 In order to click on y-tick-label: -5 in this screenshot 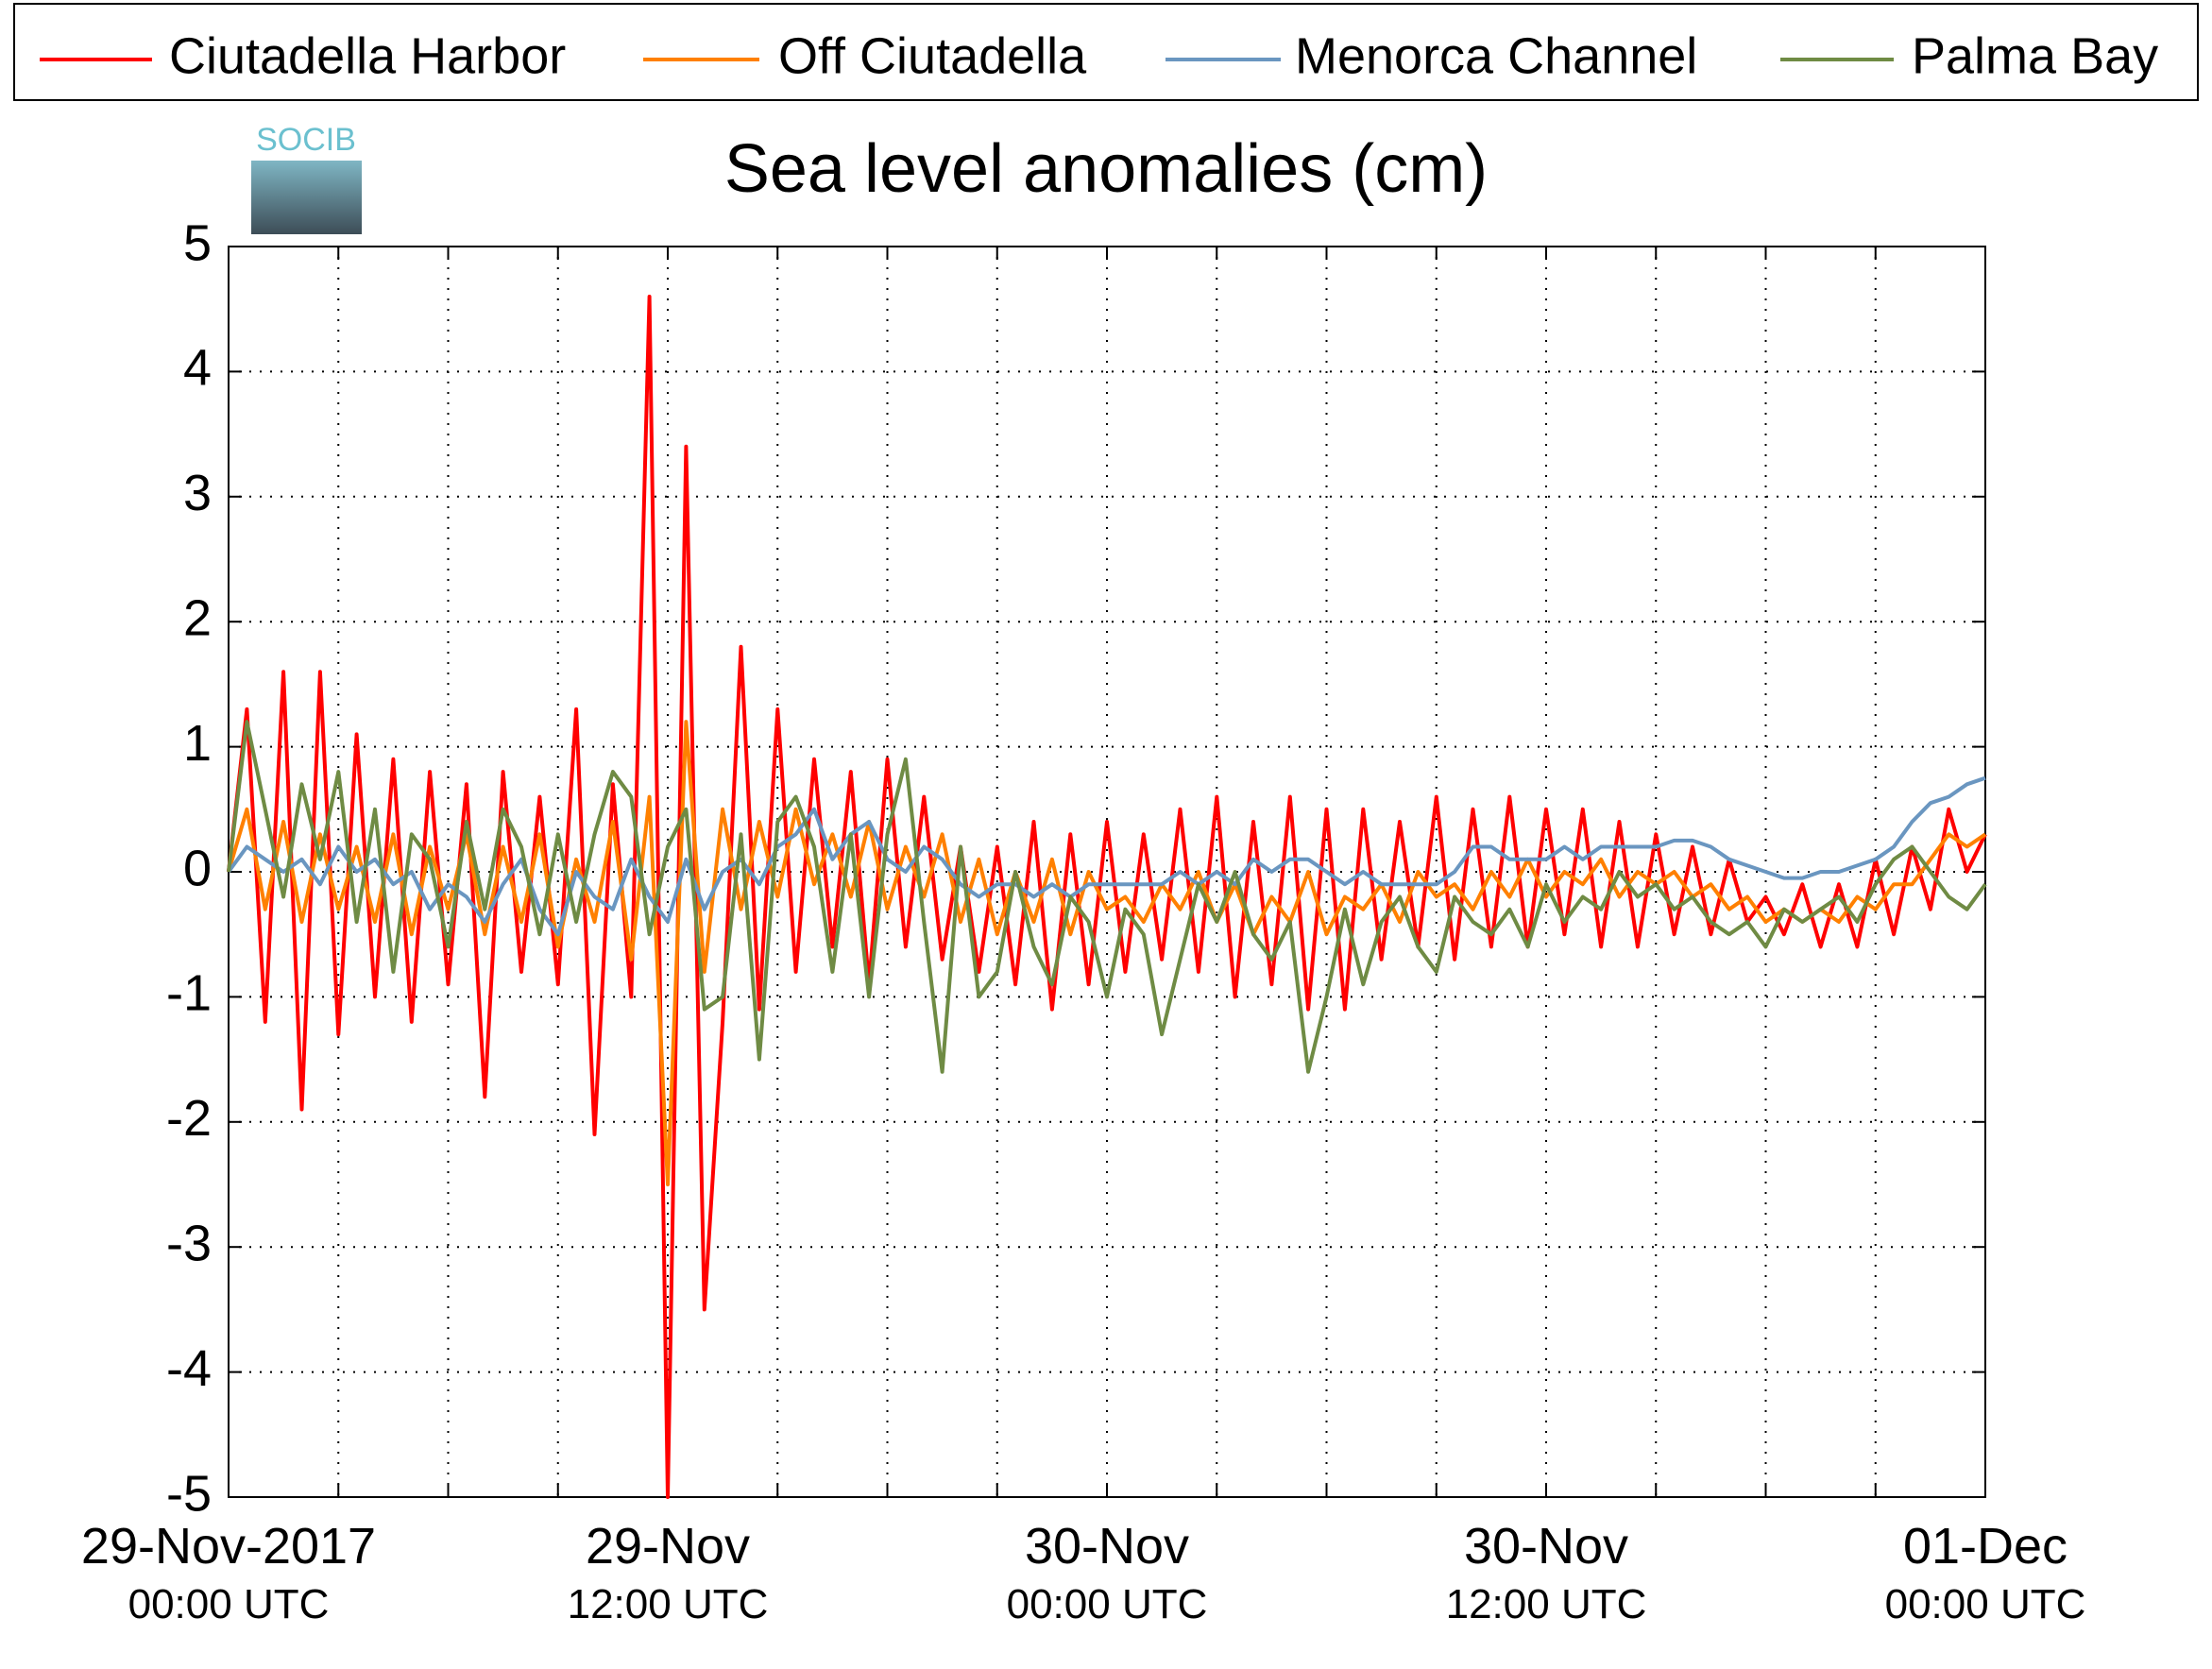, I will do `click(189, 1494)`.